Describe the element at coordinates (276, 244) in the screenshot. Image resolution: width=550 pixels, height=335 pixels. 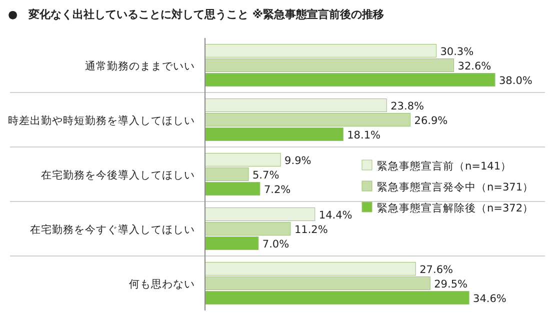
I see `data-label: 7.0%` at that location.